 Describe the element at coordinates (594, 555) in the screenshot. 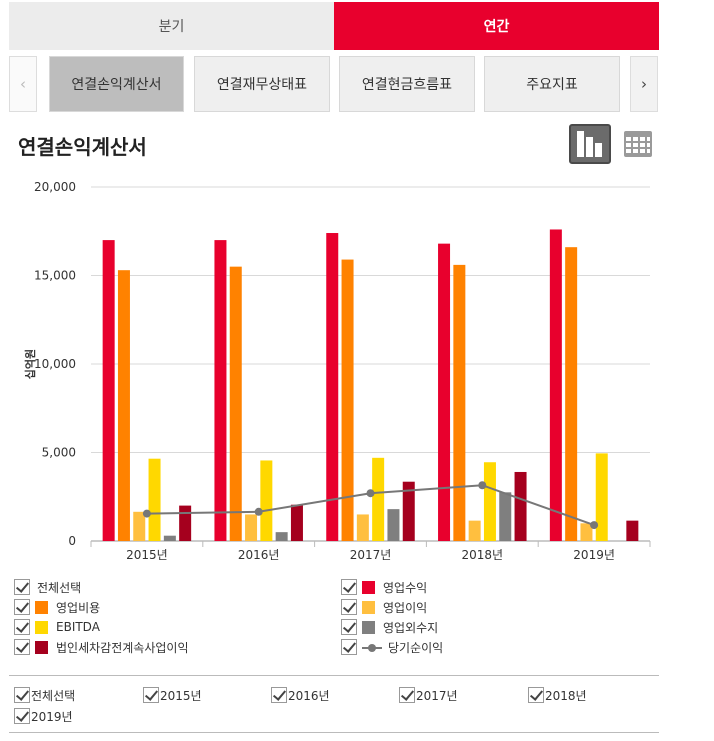

I see `x-tick-label: 2019년` at that location.